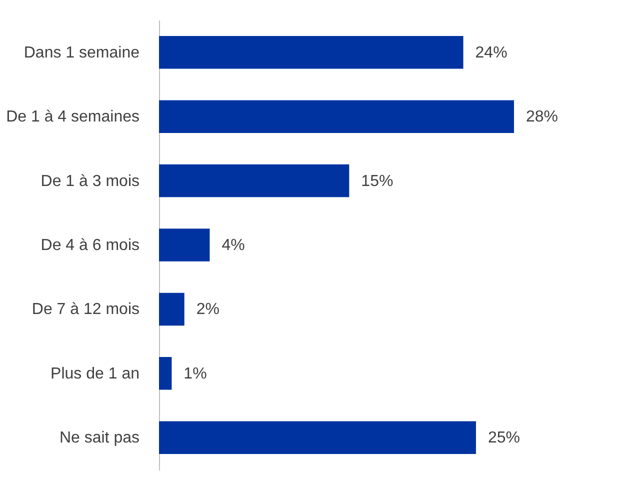  Describe the element at coordinates (99, 438) in the screenshot. I see `y-tick-label: Ne sait pas` at that location.